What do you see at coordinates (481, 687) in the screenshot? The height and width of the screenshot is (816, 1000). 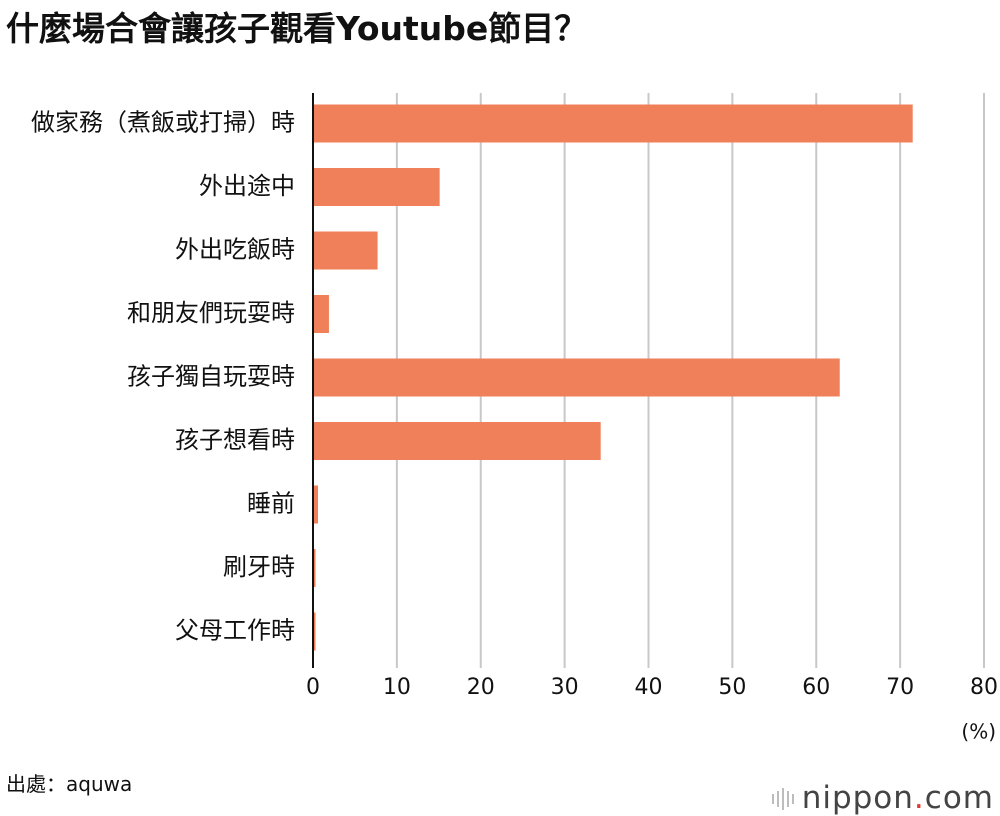 I see `x-tick-label: 20` at bounding box center [481, 687].